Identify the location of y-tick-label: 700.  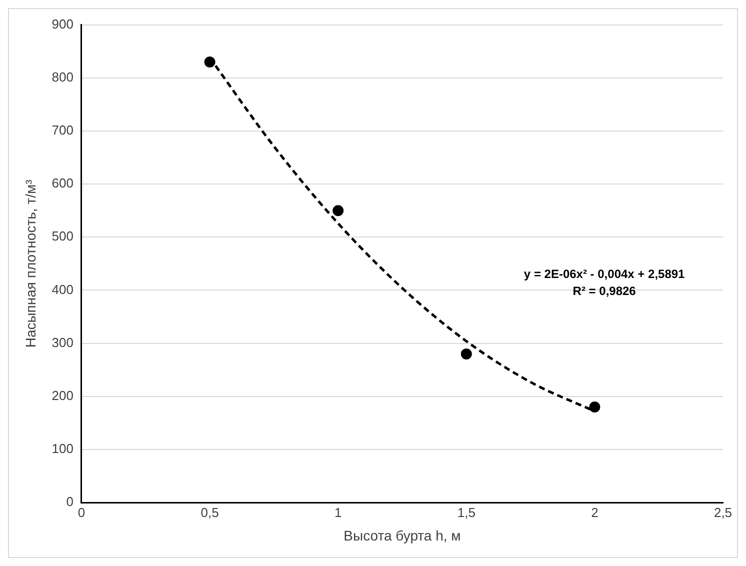
(63, 130).